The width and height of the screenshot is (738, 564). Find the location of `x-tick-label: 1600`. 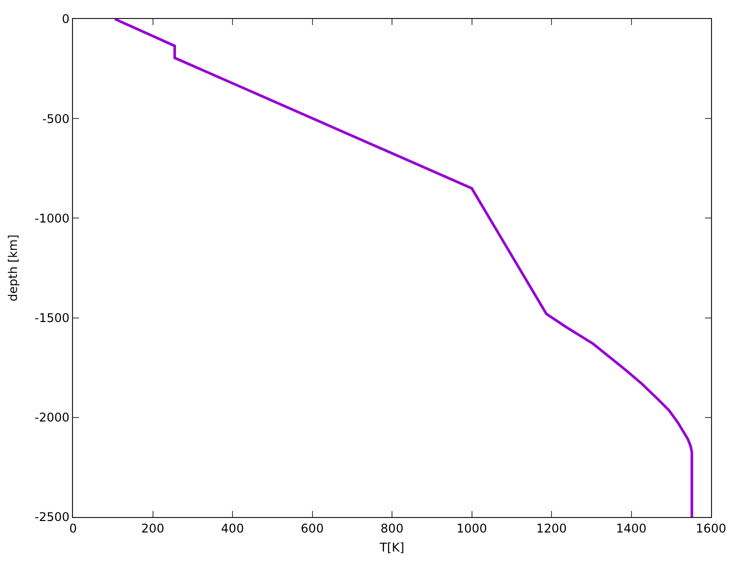

x-tick-label: 1600 is located at coordinates (711, 529).